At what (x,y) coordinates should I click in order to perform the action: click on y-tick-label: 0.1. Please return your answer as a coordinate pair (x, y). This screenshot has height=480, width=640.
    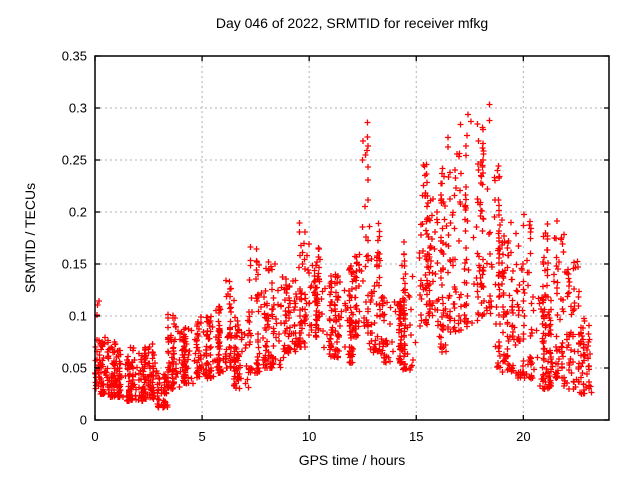
    Looking at the image, I should click on (78, 316).